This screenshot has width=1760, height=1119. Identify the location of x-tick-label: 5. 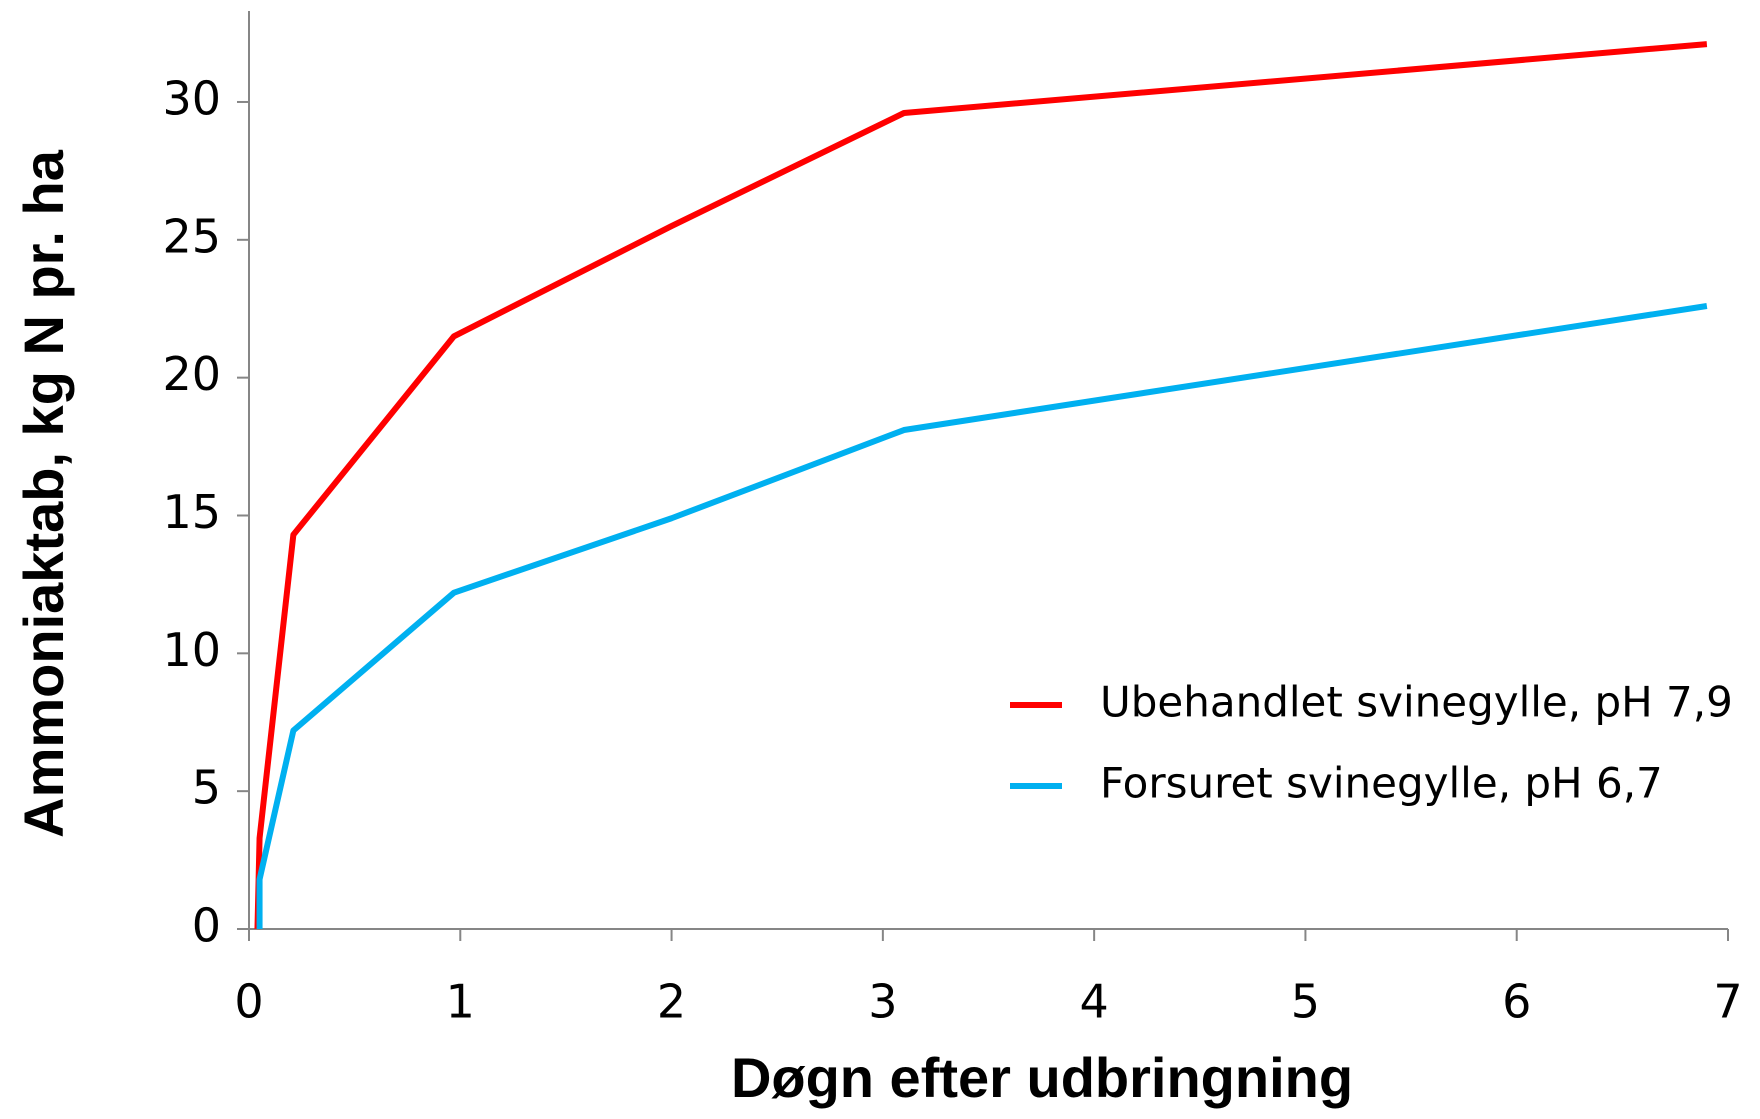
(1305, 1002).